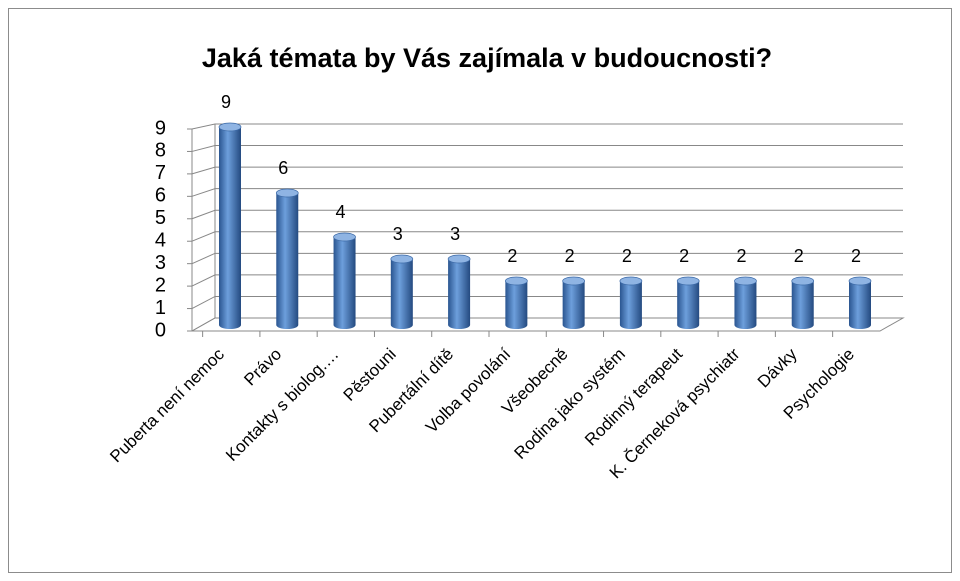 The image size is (960, 581). Describe the element at coordinates (226, 102) in the screenshot. I see `value-label: 9` at that location.